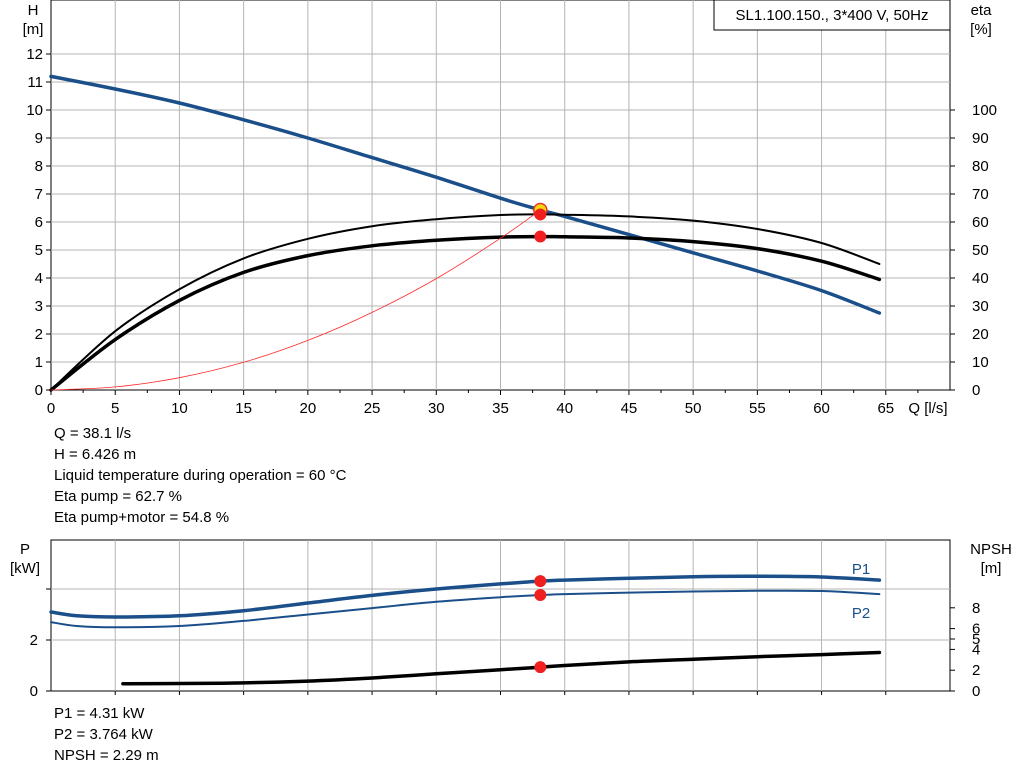 The width and height of the screenshot is (1024, 781). Describe the element at coordinates (564, 408) in the screenshot. I see `x-tick-label: 40` at that location.